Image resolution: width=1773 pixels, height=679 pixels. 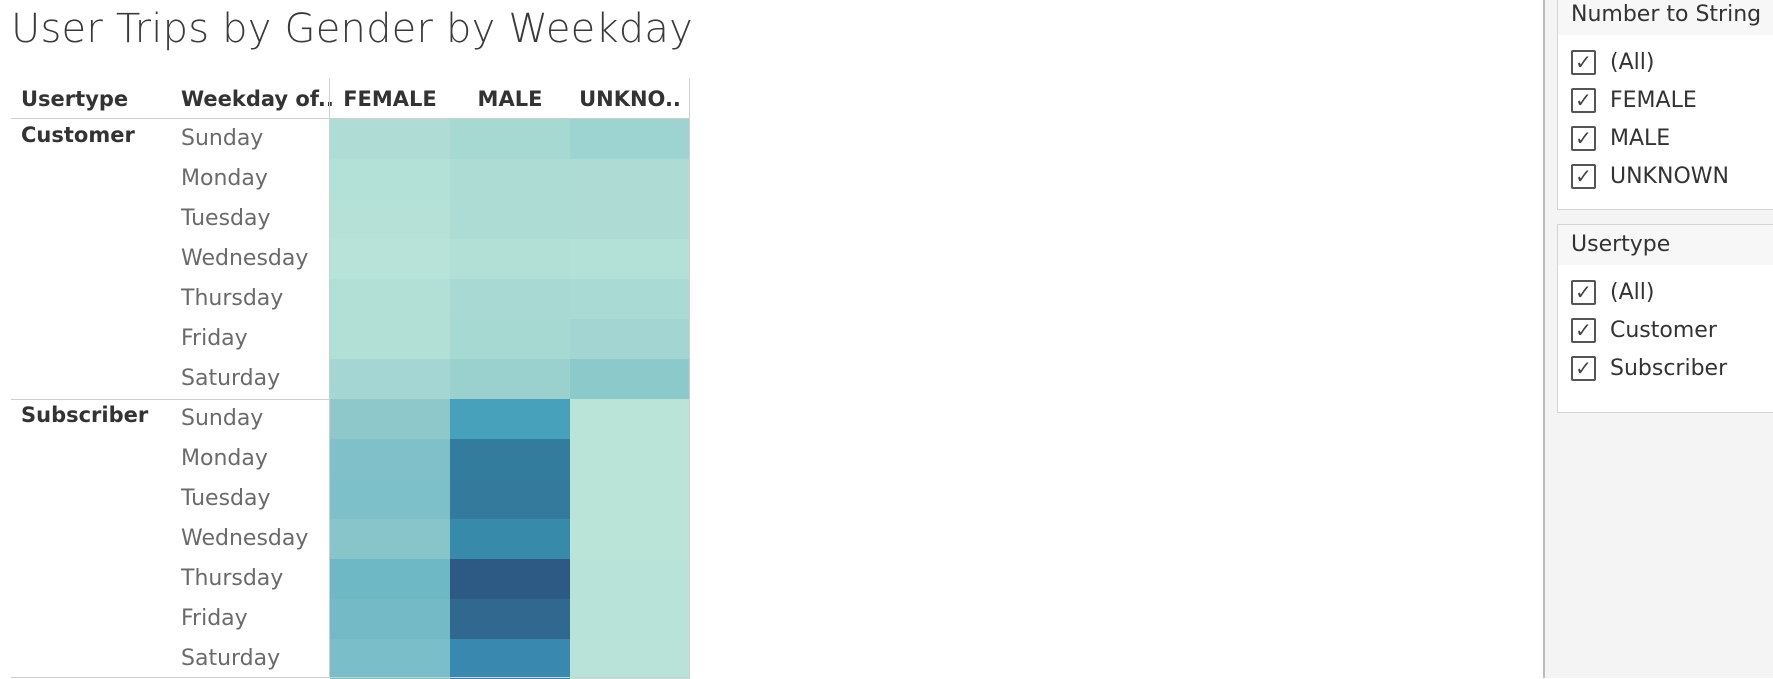 I want to click on table-right-border, so click(x=689, y=378).